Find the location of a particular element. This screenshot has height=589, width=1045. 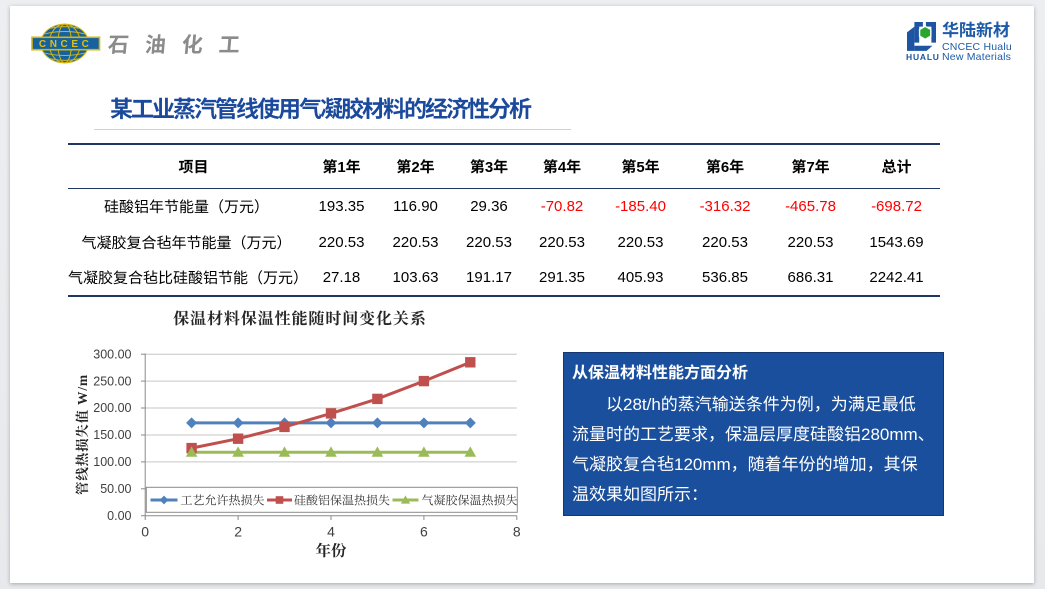

svg-text: 4 is located at coordinates (331, 532).